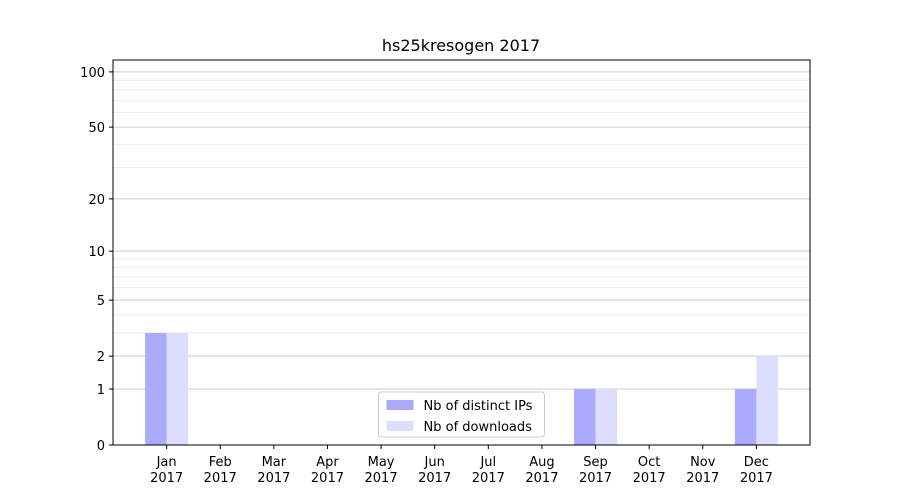 This screenshot has width=900, height=504. What do you see at coordinates (220, 470) in the screenshot?
I see `x-tick-label: Feb 2017` at bounding box center [220, 470].